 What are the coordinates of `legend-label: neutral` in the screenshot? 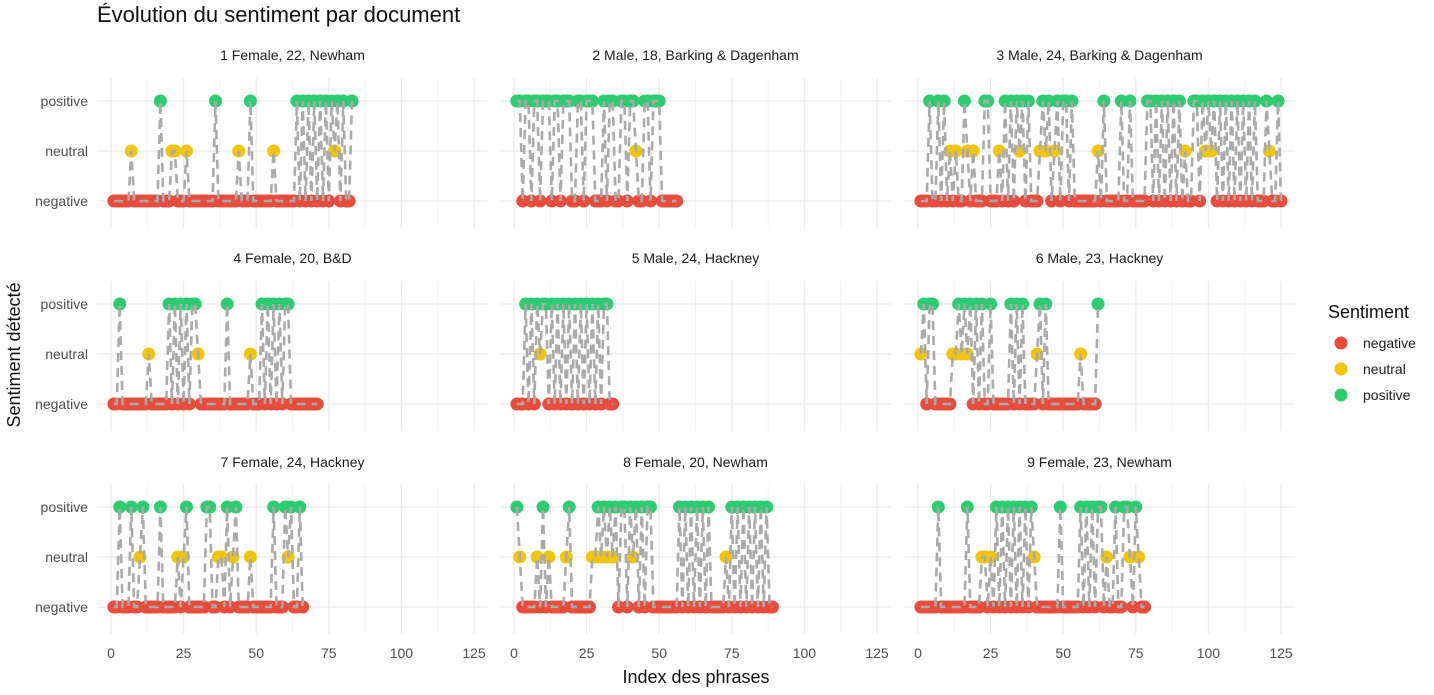 It's located at (1384, 369).